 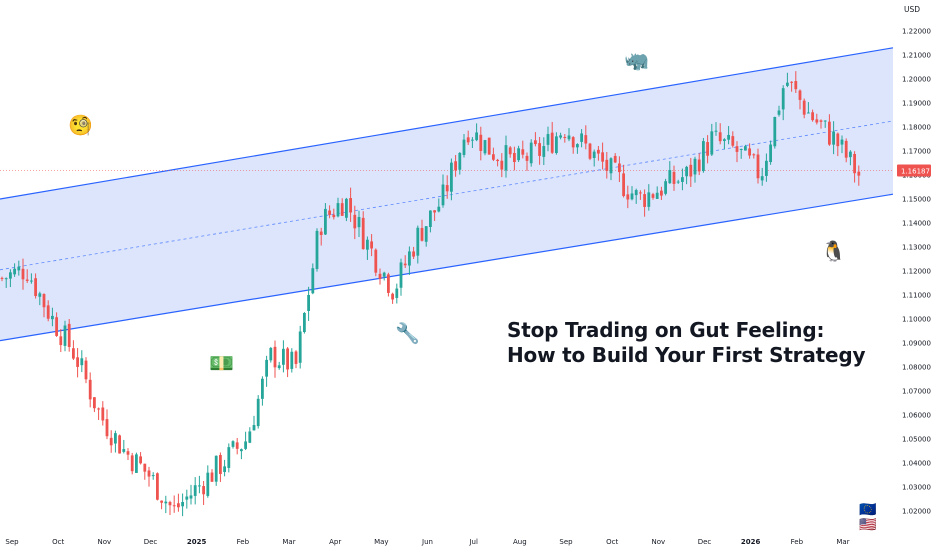 What do you see at coordinates (520, 542) in the screenshot?
I see `x-tick-label: Aug` at bounding box center [520, 542].